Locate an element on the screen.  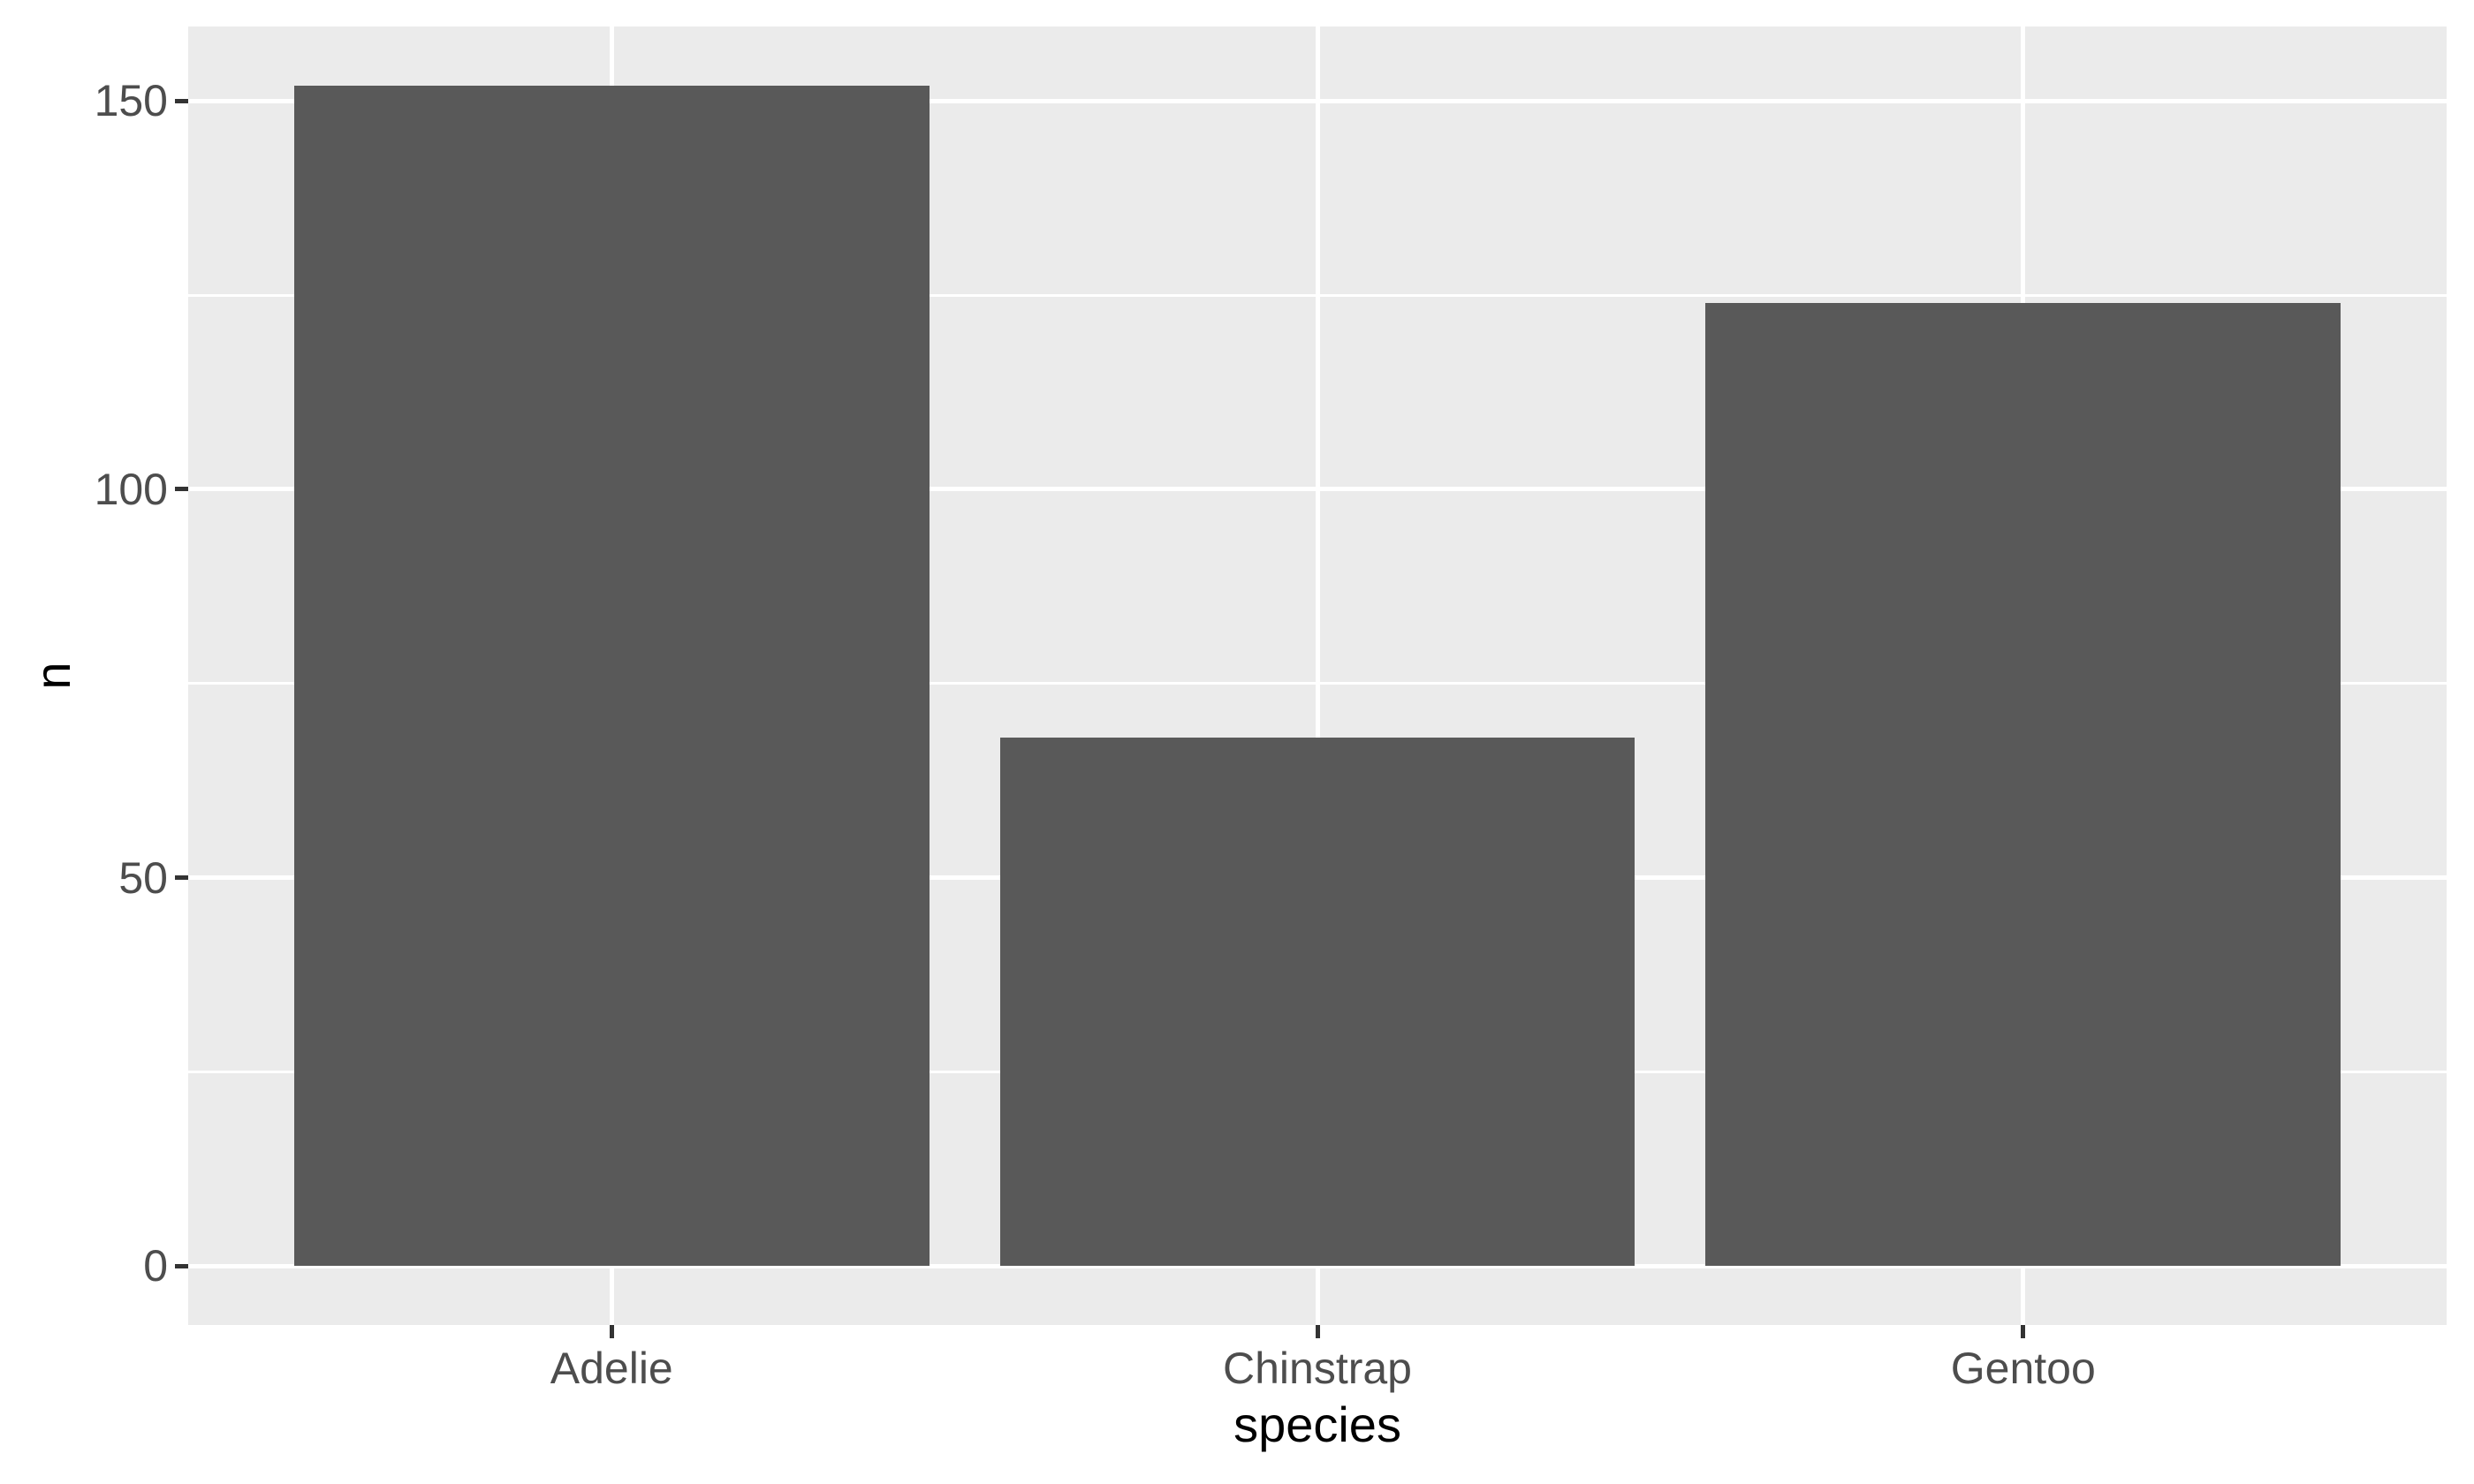
y-tick-label: 150 is located at coordinates (131, 101).